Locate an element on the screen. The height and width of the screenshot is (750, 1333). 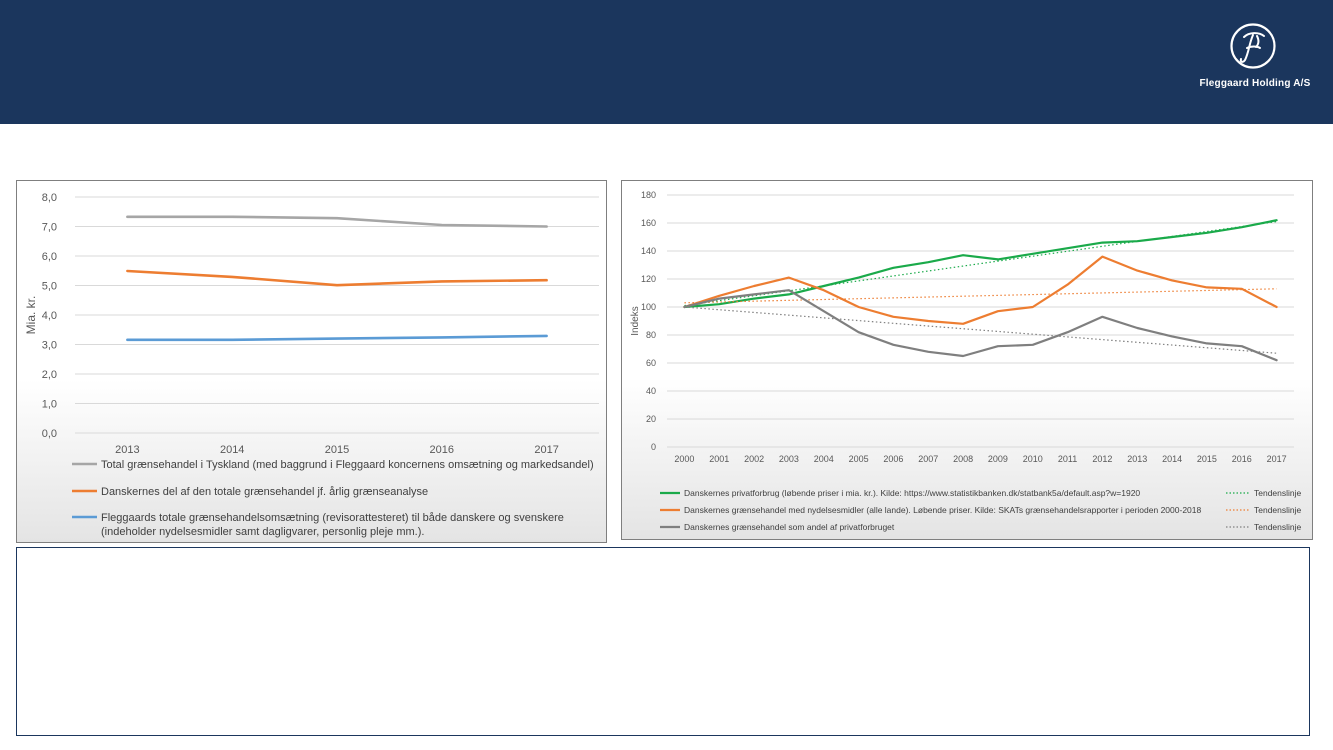
brand-logo: Fleggaard Holding A/S is located at coordinates (1255, 59).